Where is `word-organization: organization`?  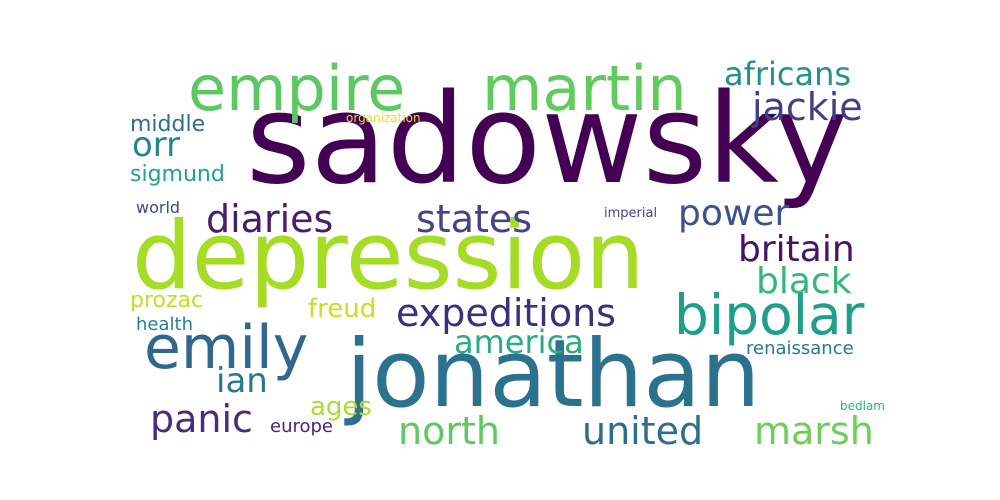
word-organization: organization is located at coordinates (383, 118).